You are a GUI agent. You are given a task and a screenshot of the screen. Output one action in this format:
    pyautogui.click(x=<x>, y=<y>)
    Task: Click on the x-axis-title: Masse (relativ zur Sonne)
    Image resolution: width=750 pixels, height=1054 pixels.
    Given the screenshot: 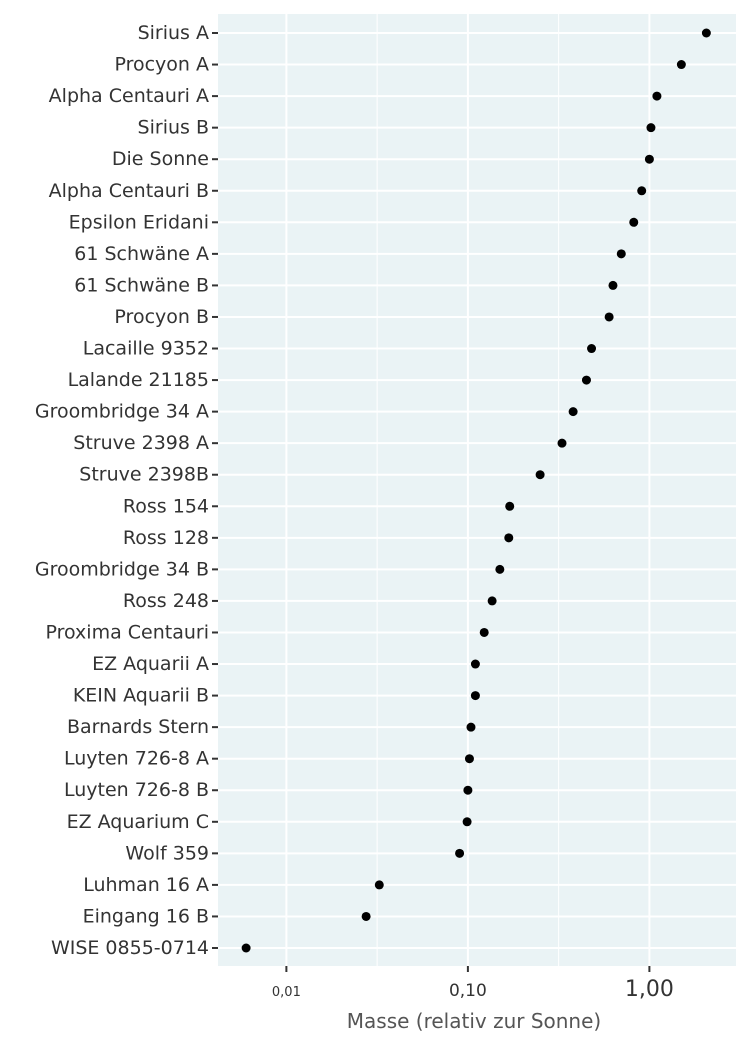 What is the action you would take?
    pyautogui.click(x=474, y=1021)
    